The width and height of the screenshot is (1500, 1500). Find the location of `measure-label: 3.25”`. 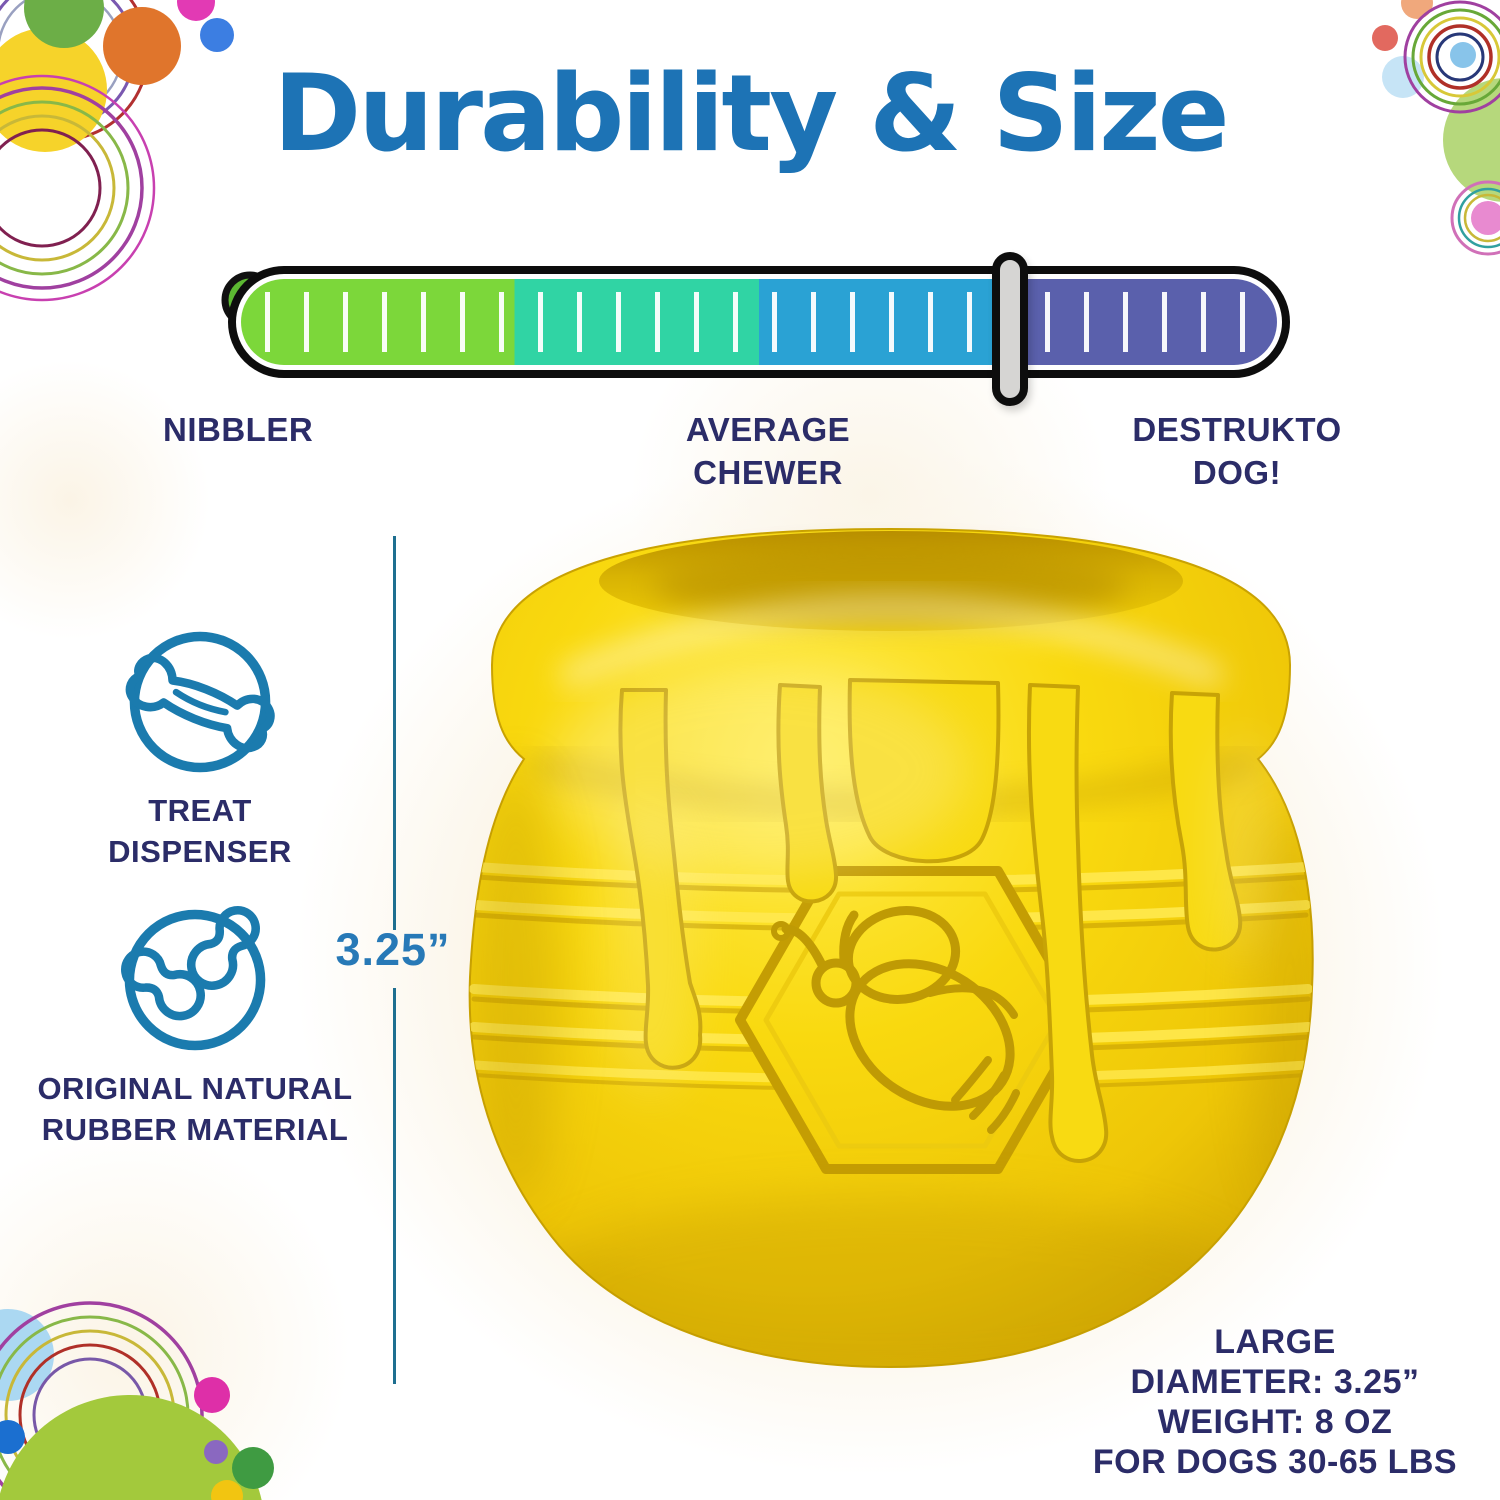

measure-label: 3.25” is located at coordinates (393, 949).